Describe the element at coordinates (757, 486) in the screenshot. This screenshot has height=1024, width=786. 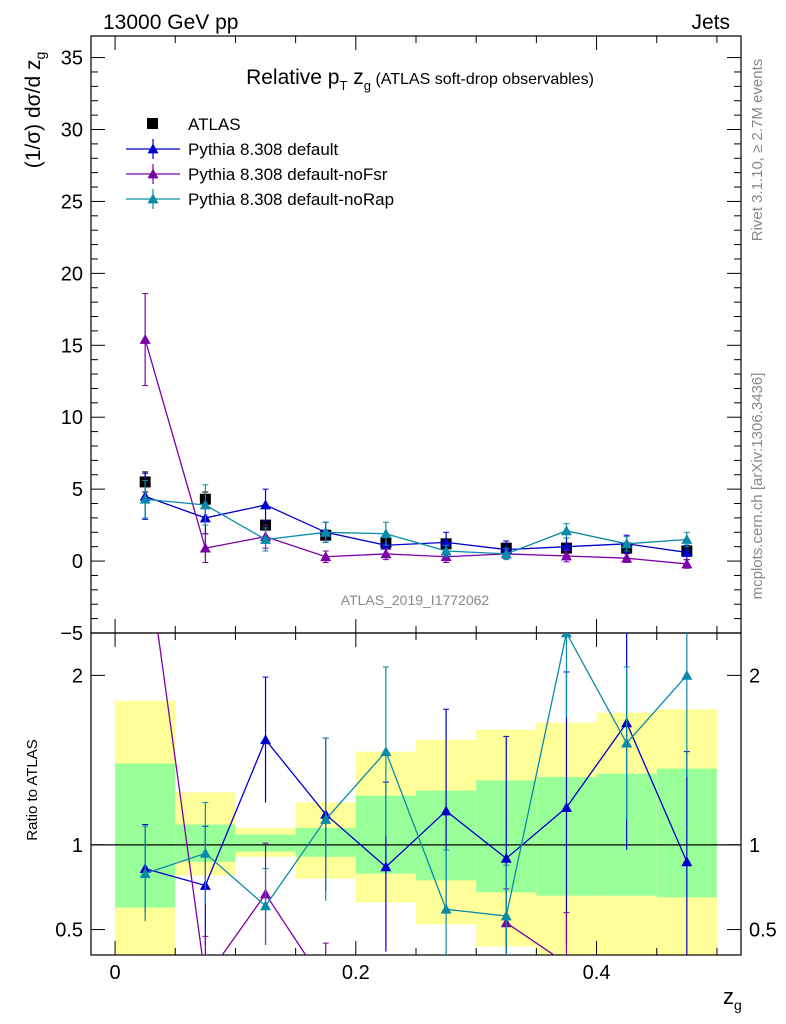
I see `mcplots-label: mcplots.cern.ch [arXiv:1306.3436]` at that location.